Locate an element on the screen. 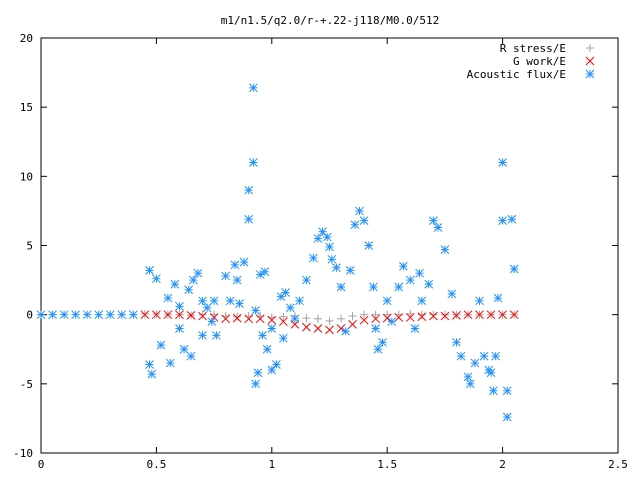 The image size is (640, 480). x-tick-label: 2.5 is located at coordinates (618, 464).